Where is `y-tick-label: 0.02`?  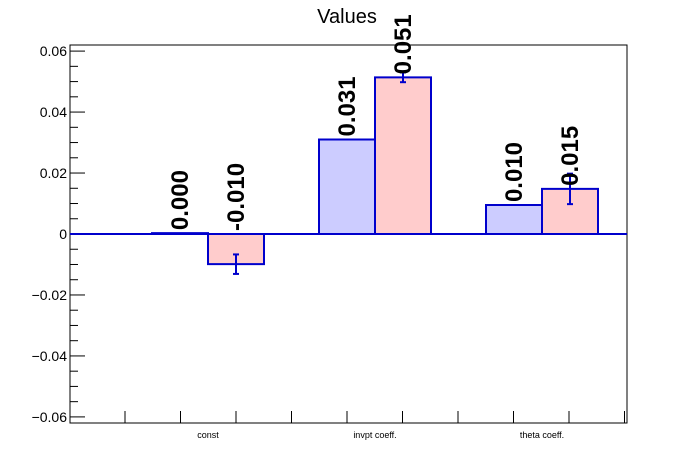
y-tick-label: 0.02 is located at coordinates (53, 173).